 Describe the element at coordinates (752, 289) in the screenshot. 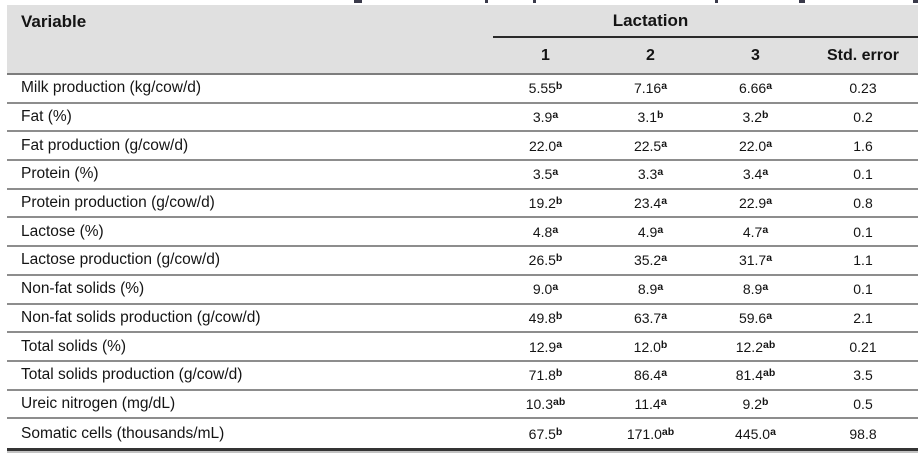

I see `cell-value: 8.9` at that location.